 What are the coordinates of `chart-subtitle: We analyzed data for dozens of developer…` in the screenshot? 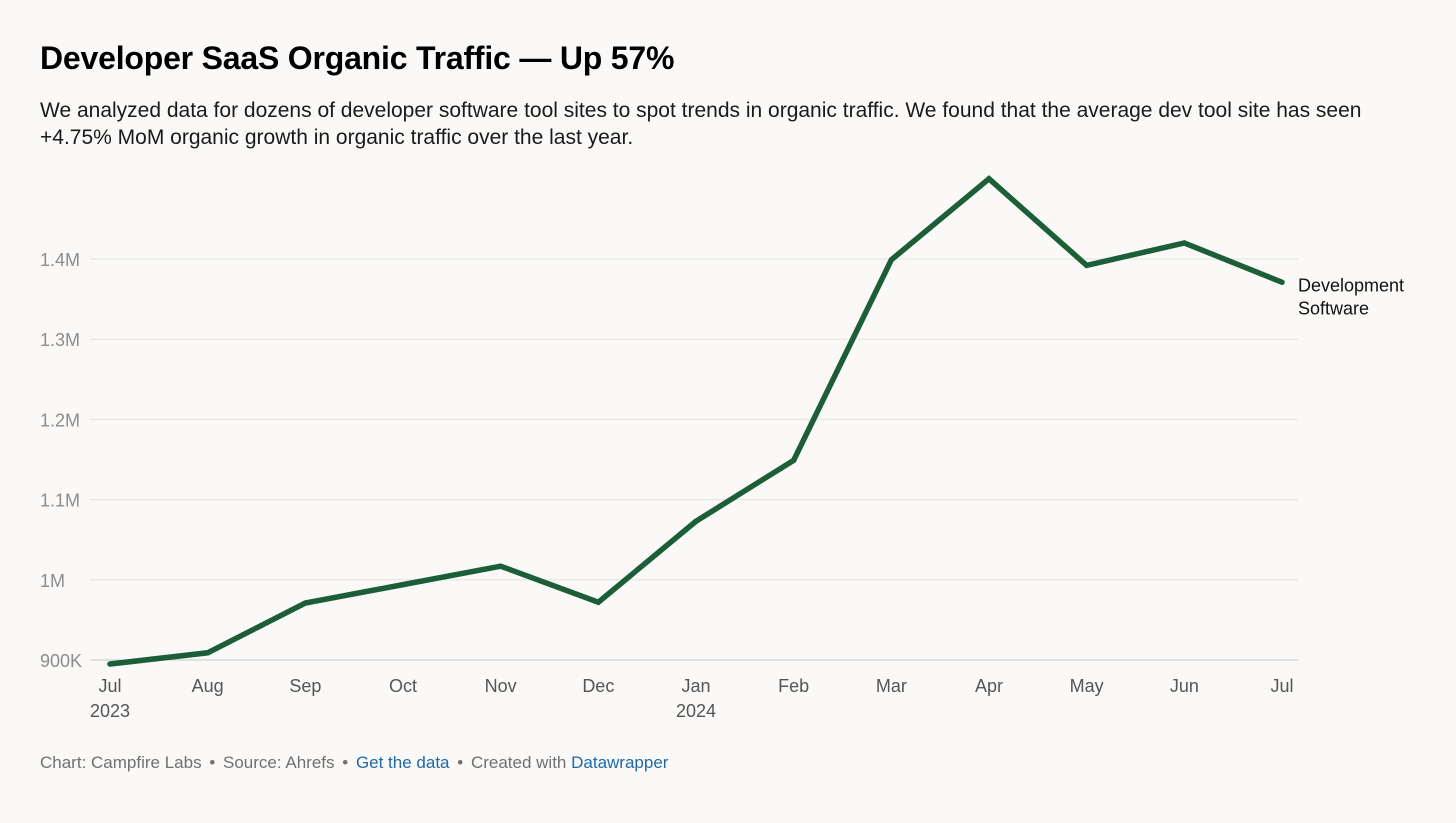 It's located at (701, 124).